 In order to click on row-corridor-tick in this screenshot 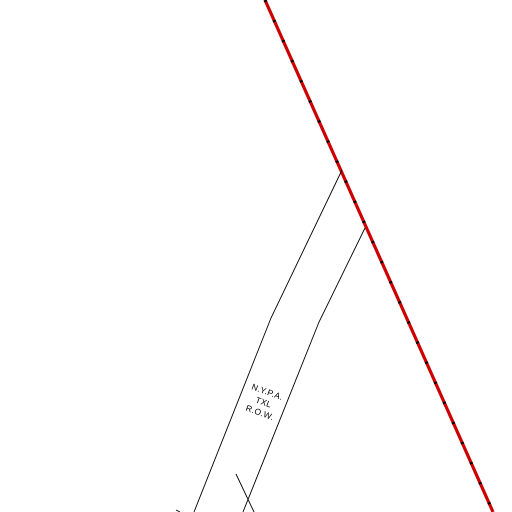, I will do `click(245, 492)`.